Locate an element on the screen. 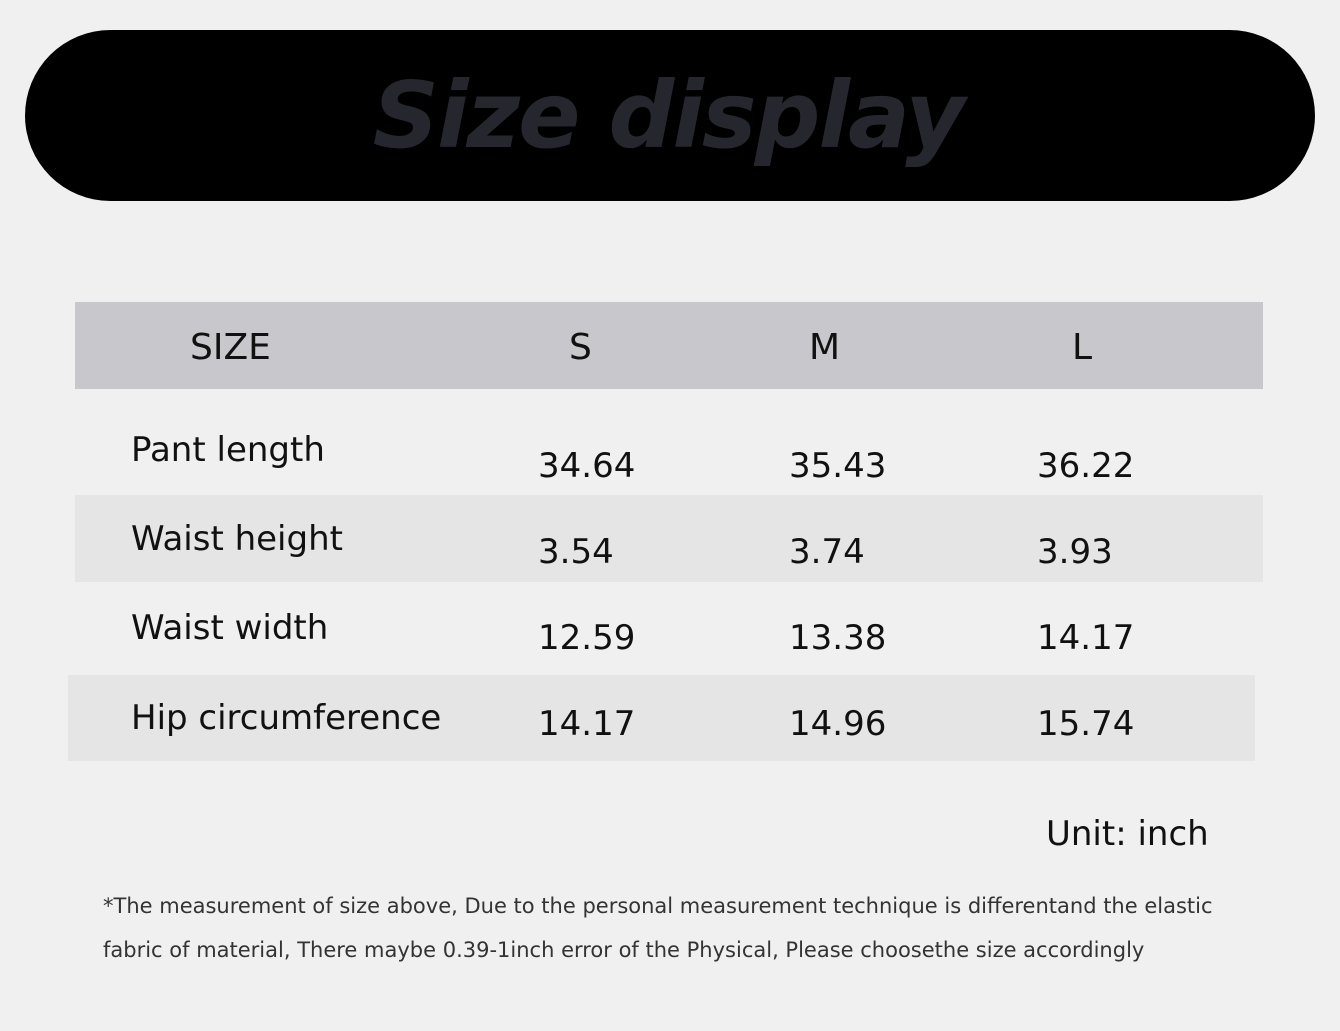  unit-label: Unit: inch is located at coordinates (1127, 834).